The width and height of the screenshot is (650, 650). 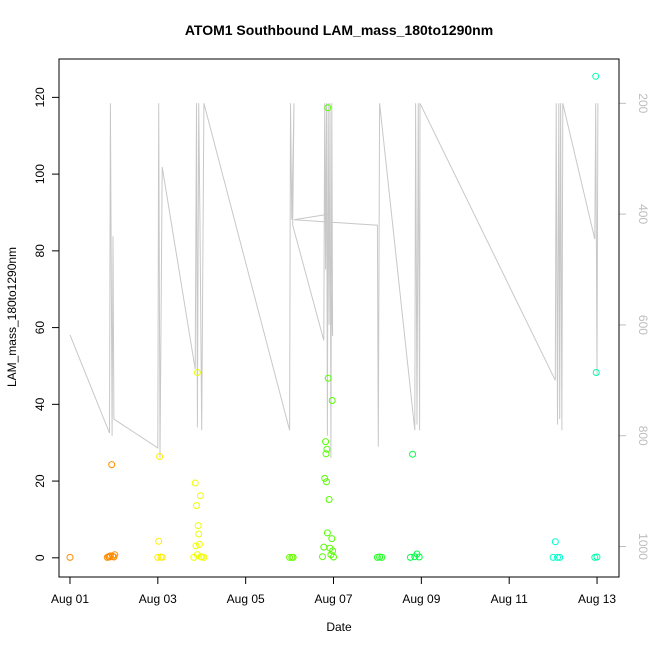 What do you see at coordinates (597, 599) in the screenshot?
I see `x-tick-label: Aug 13` at bounding box center [597, 599].